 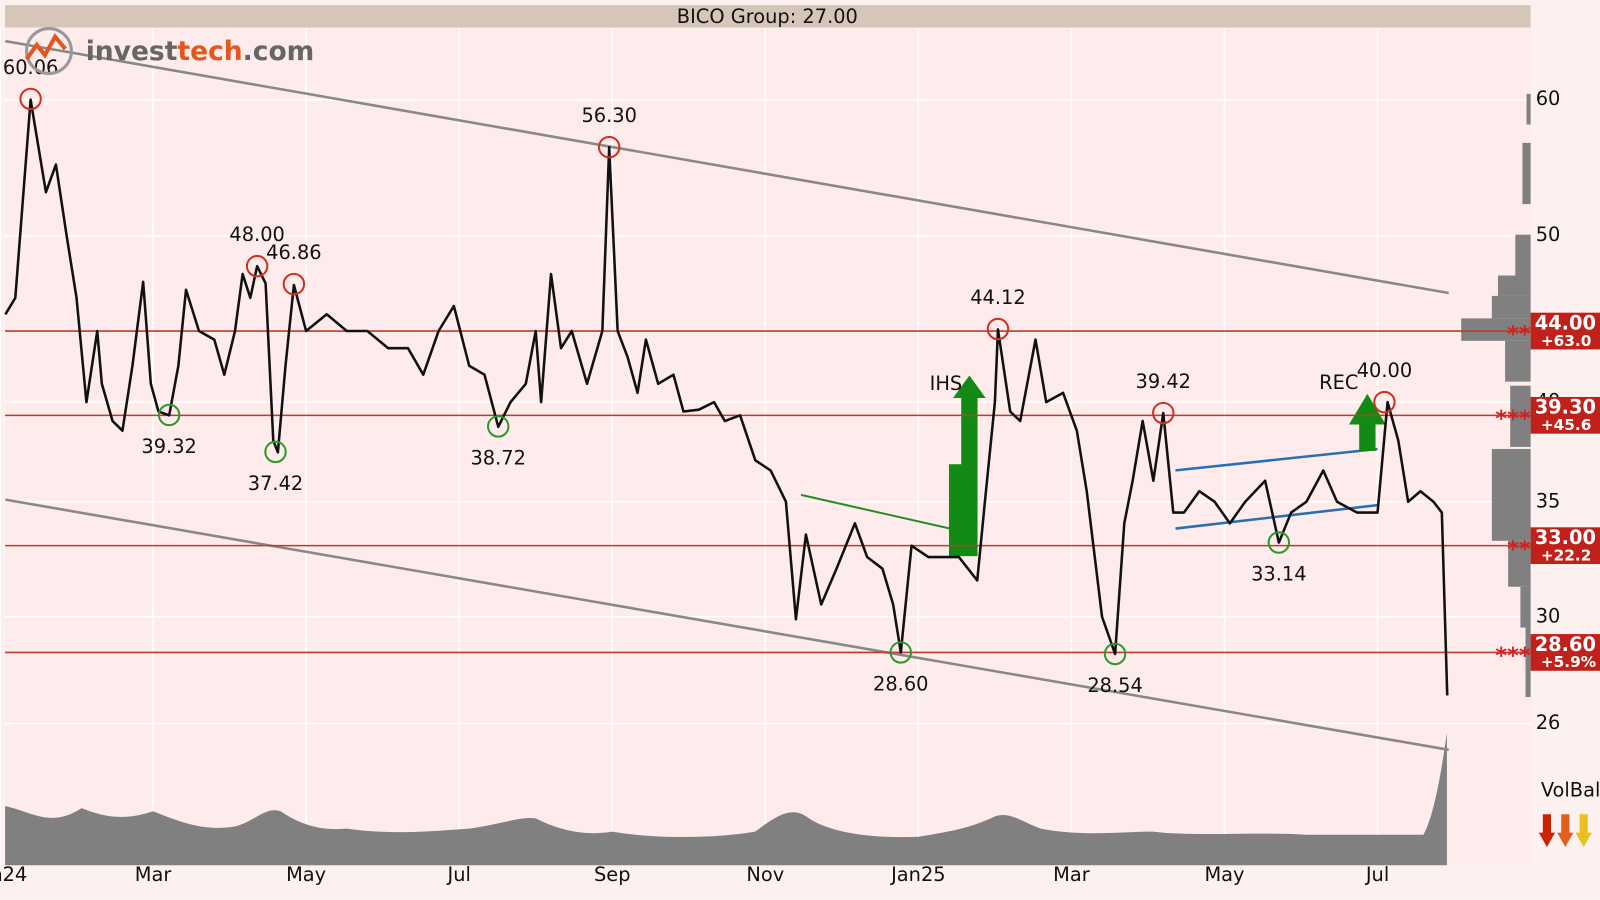 I want to click on ihs-arrow, so click(x=967, y=466).